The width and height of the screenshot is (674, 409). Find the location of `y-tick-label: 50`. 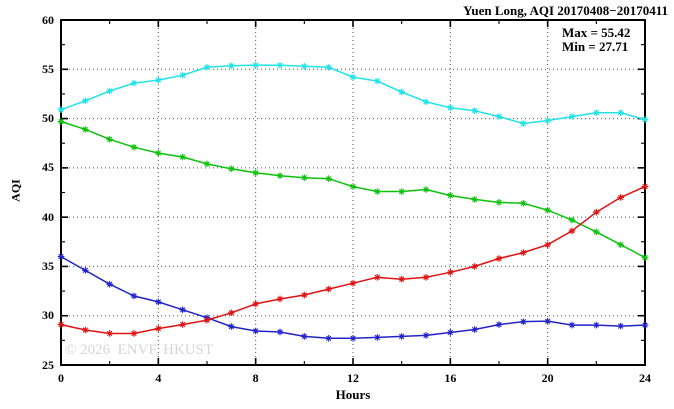

y-tick-label: 50 is located at coordinates (48, 118).